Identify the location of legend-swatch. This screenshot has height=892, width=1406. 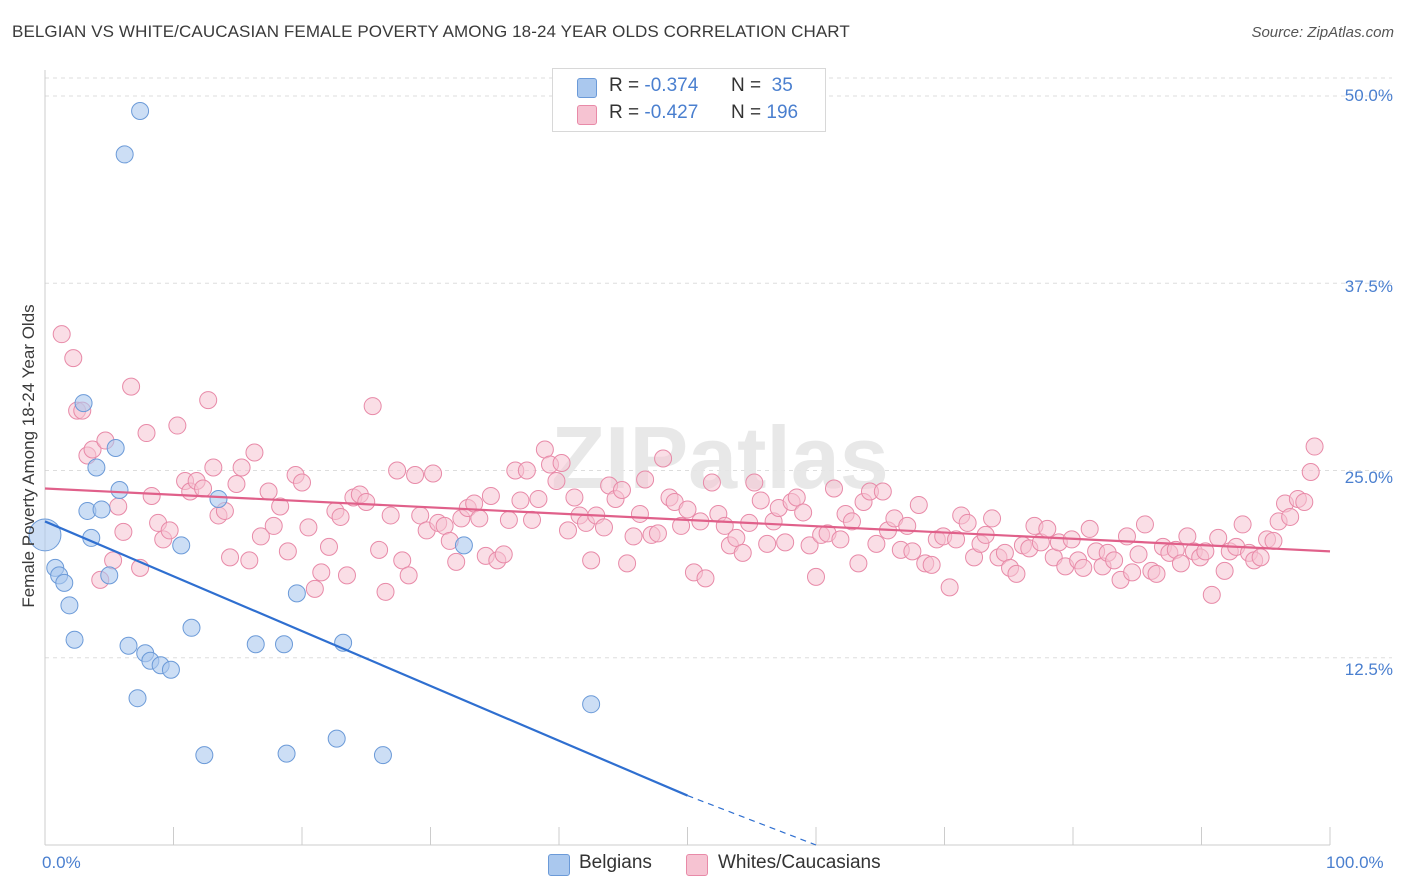
(587, 88).